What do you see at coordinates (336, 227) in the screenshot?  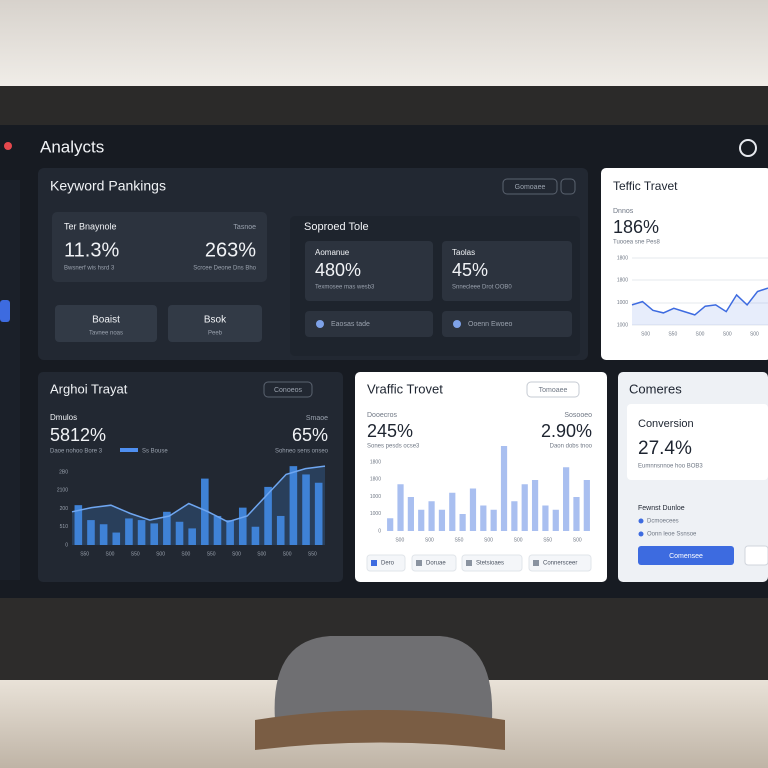 I see `panel-title: Soproed Tole` at bounding box center [336, 227].